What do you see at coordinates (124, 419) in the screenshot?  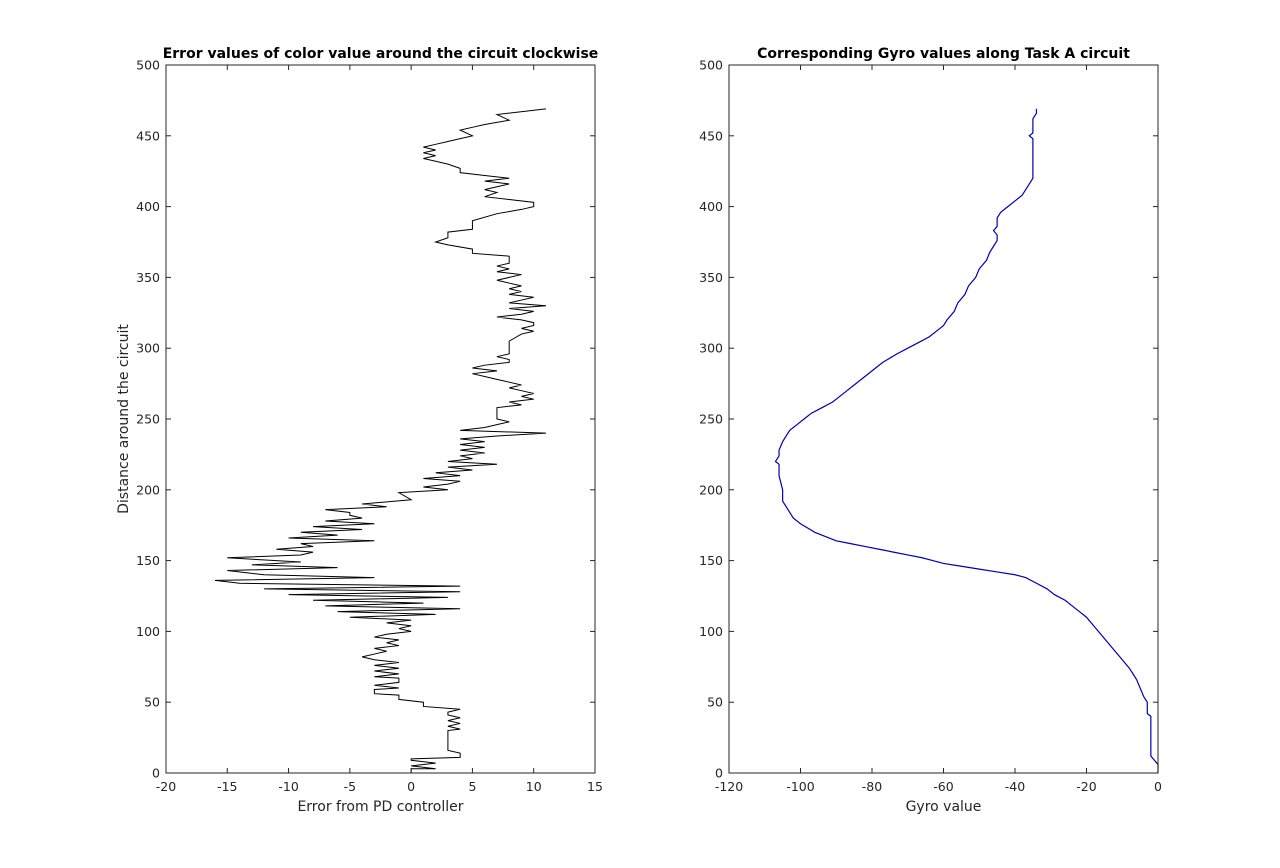 I see `y-axis-label: Distance around the circuit` at bounding box center [124, 419].